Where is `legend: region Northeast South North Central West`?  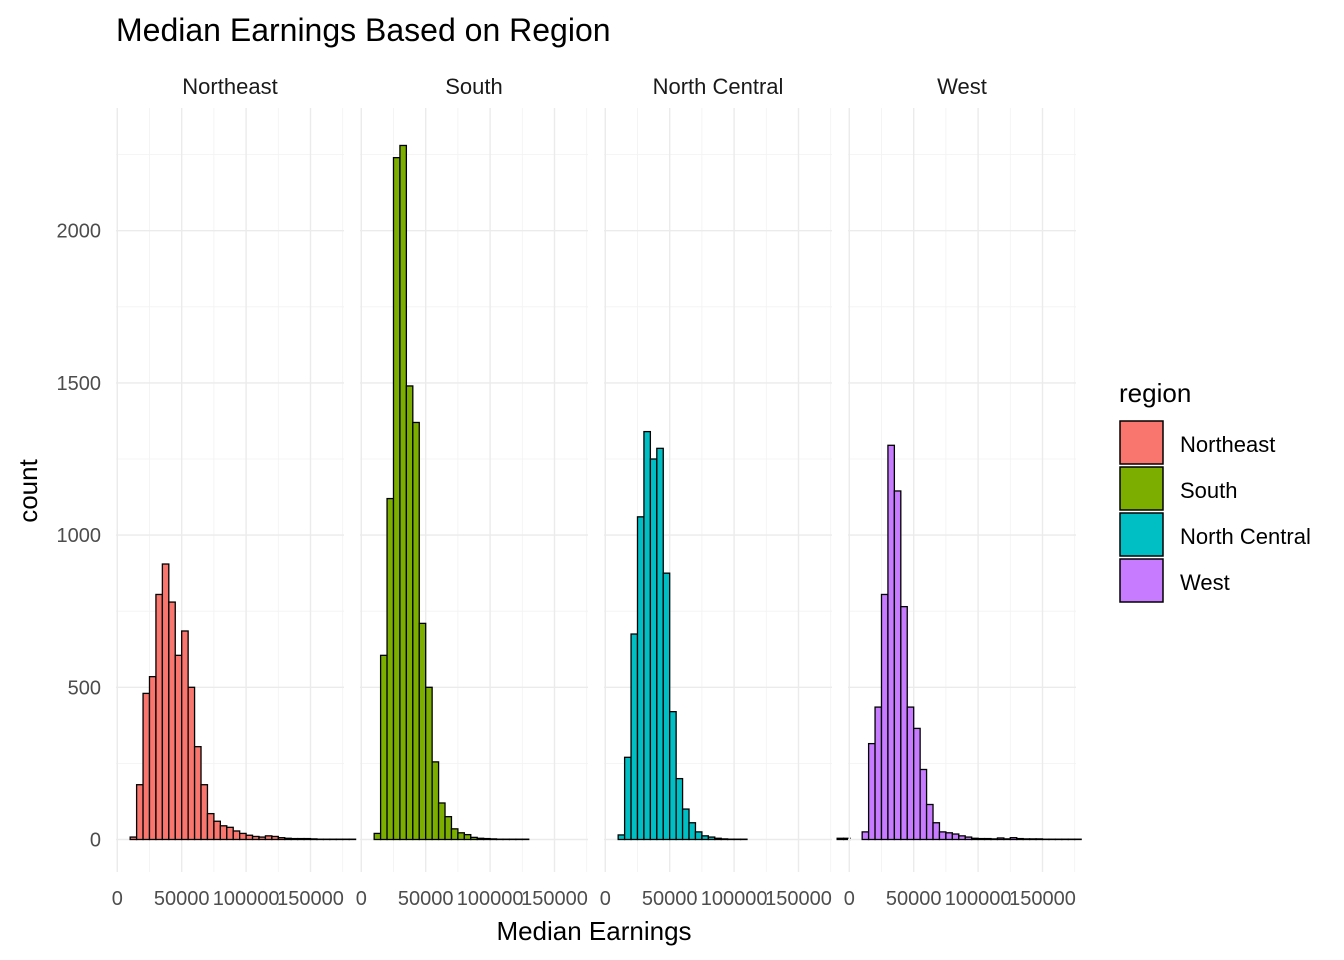
legend: region Northeast South North Central West is located at coordinates (1215, 490).